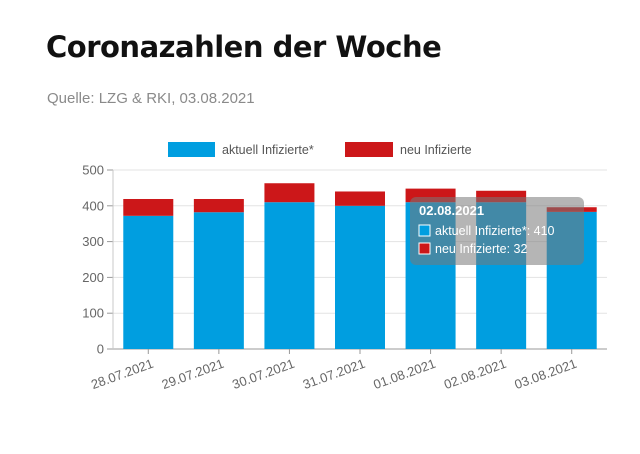 The height and width of the screenshot is (454, 640). I want to click on y-tick-label: 300, so click(93, 241).